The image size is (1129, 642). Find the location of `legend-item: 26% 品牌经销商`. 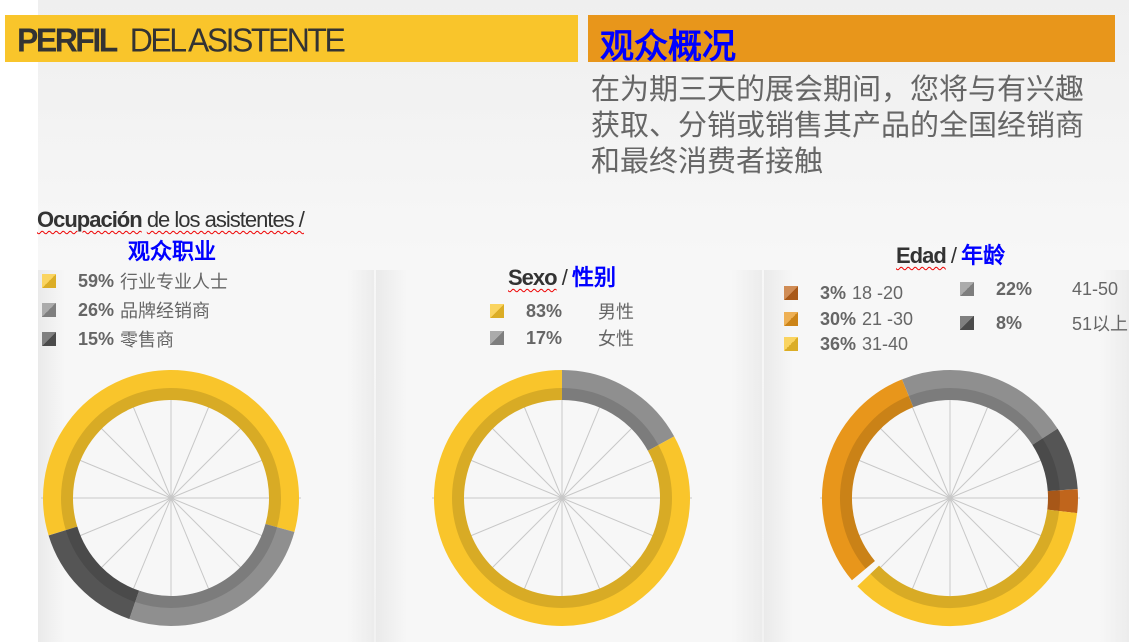

legend-item: 26% 品牌经销商 is located at coordinates (126, 310).